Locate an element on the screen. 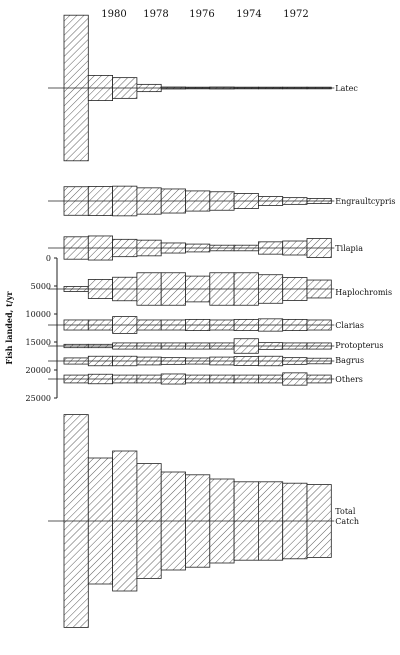 This screenshot has height=655, width=400. kite-clarias is located at coordinates (191, 325).